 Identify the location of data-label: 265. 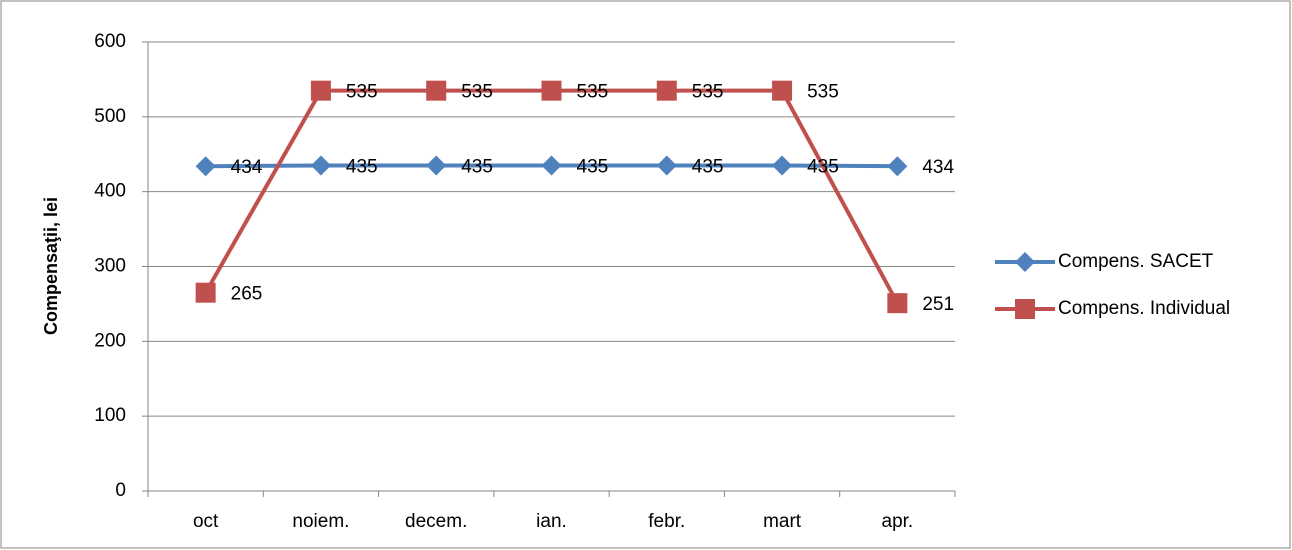
(247, 294).